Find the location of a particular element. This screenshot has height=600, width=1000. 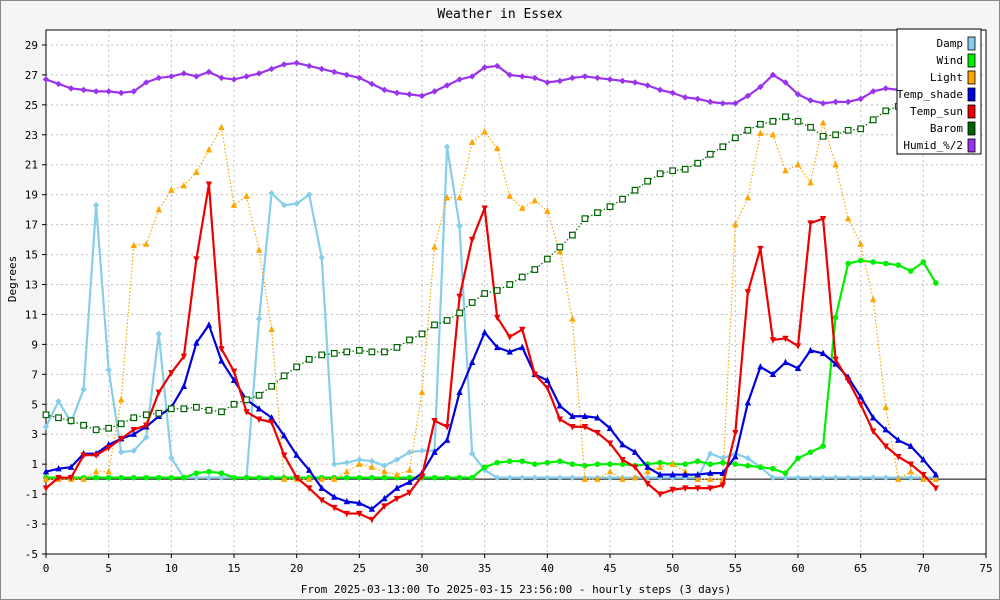

y-tick-label: 23 is located at coordinates (31, 135).